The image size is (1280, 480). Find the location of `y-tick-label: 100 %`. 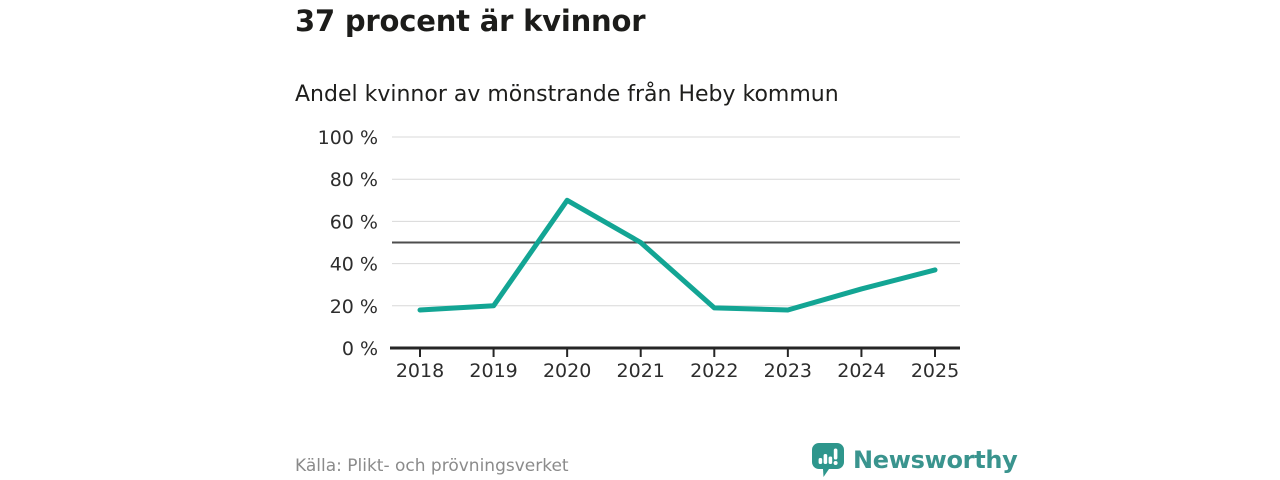

y-tick-label: 100 % is located at coordinates (348, 138).